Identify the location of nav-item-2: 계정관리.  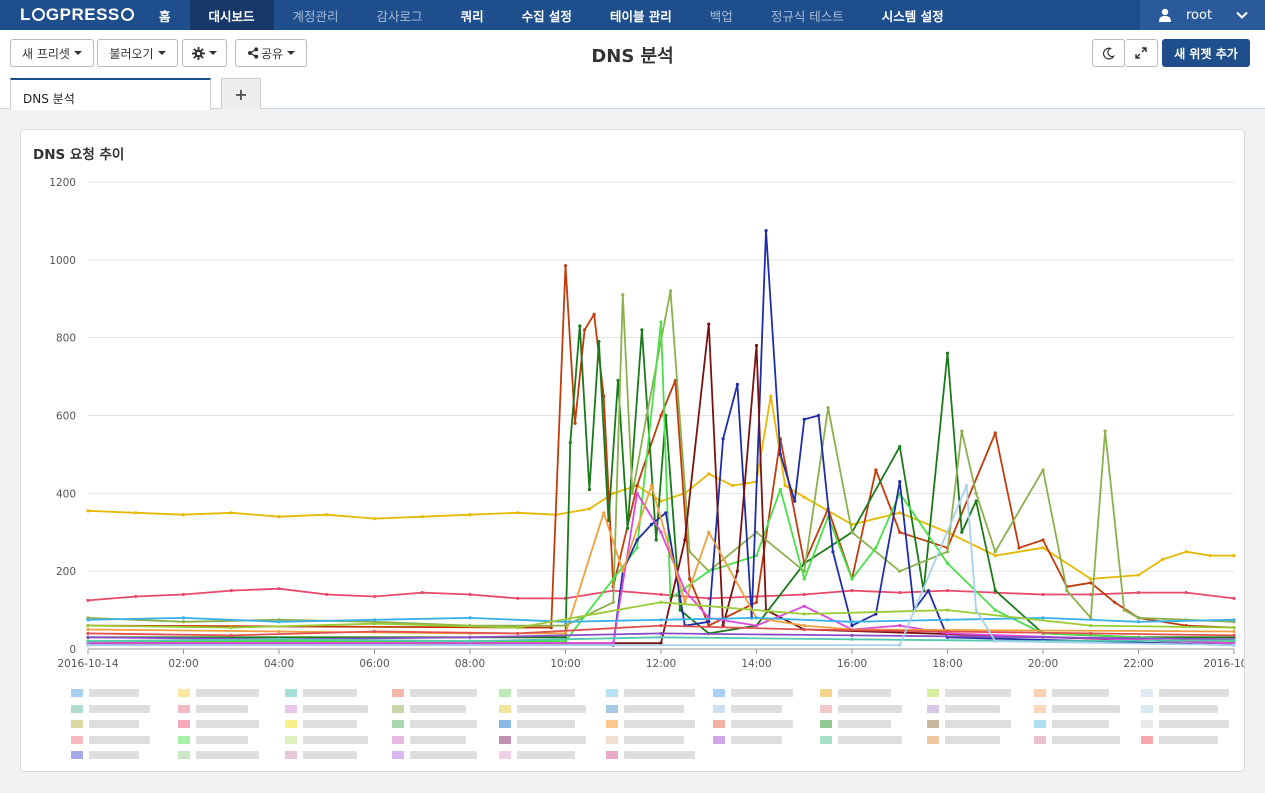
(315, 16).